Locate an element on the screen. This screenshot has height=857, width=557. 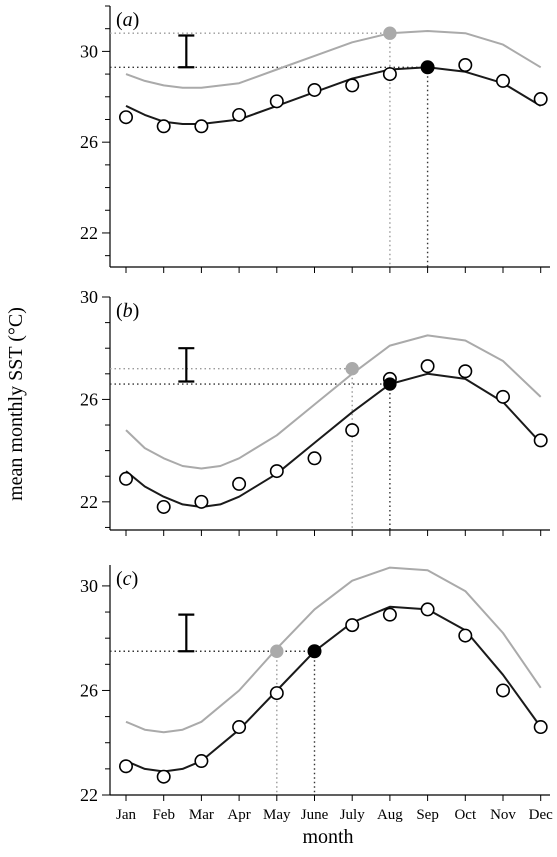
panel-label-letter: a is located at coordinates (128, 20).